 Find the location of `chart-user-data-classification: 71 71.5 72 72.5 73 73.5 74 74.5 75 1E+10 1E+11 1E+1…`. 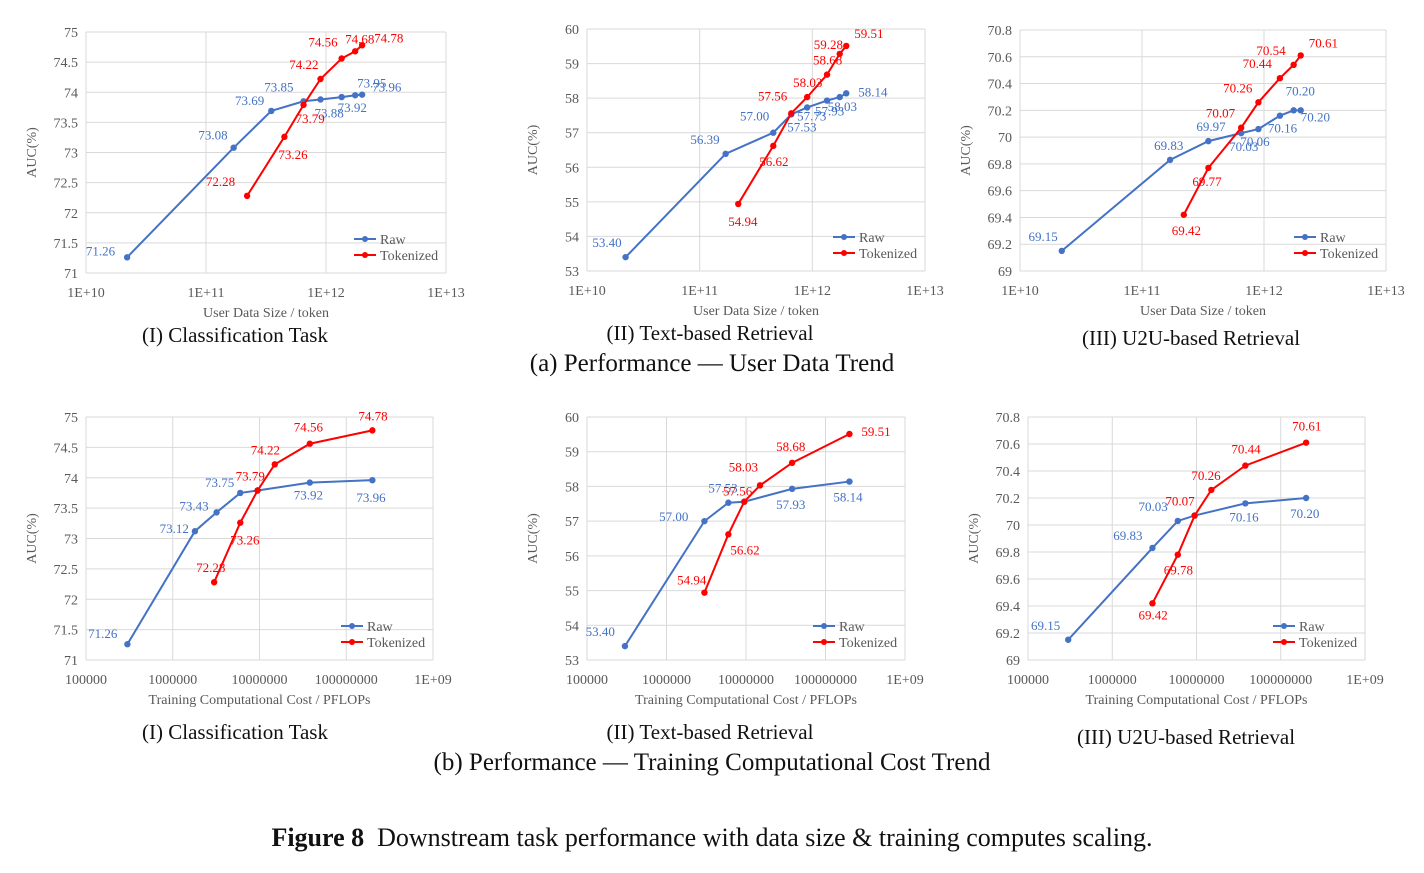

chart-user-data-classification: 71 71.5 72 72.5 73 73.5 74 74.5 75 1E+10 1E+11 1E+1… is located at coordinates (245, 186).